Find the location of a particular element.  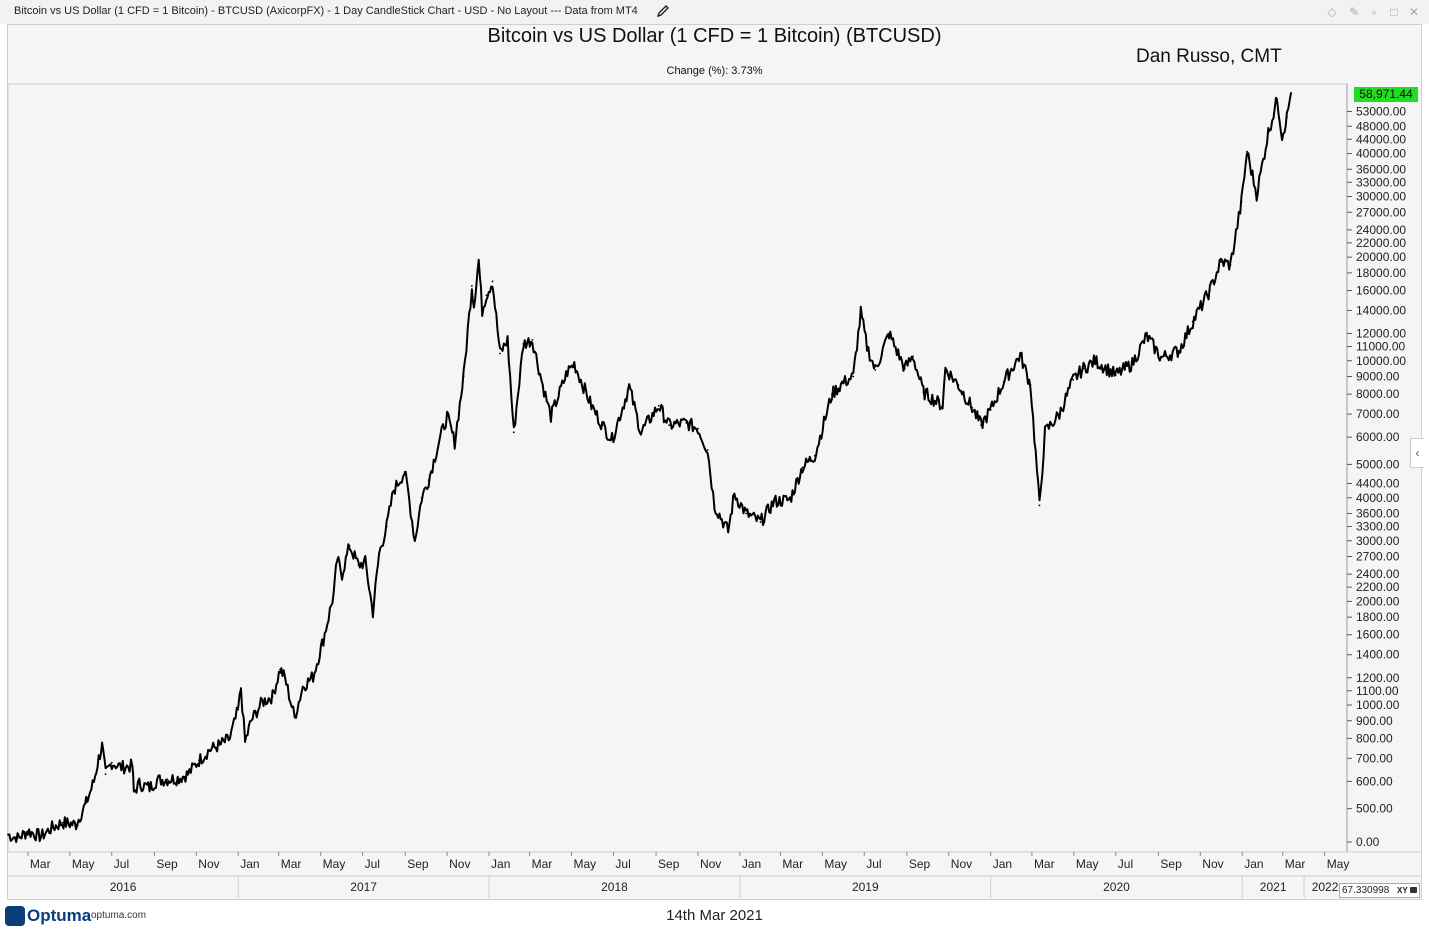

zoom-input: 67.330998 XY is located at coordinates (1379, 890).